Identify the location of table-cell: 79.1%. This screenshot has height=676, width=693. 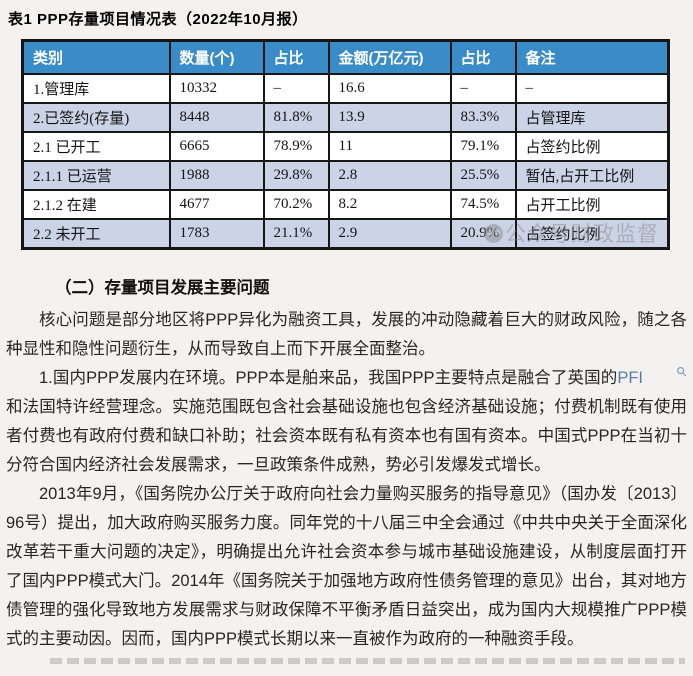
(483, 146).